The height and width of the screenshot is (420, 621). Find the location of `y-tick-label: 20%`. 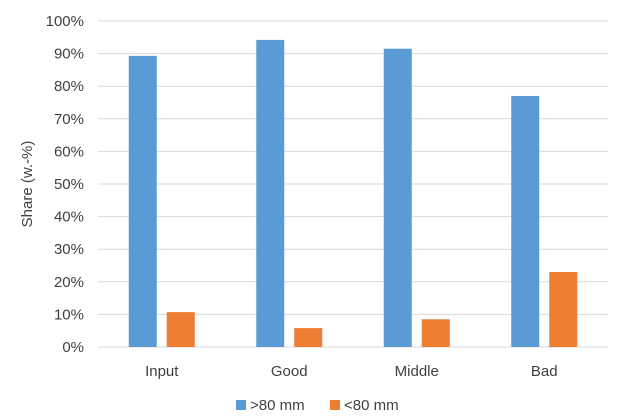

y-tick-label: 20% is located at coordinates (69, 282).